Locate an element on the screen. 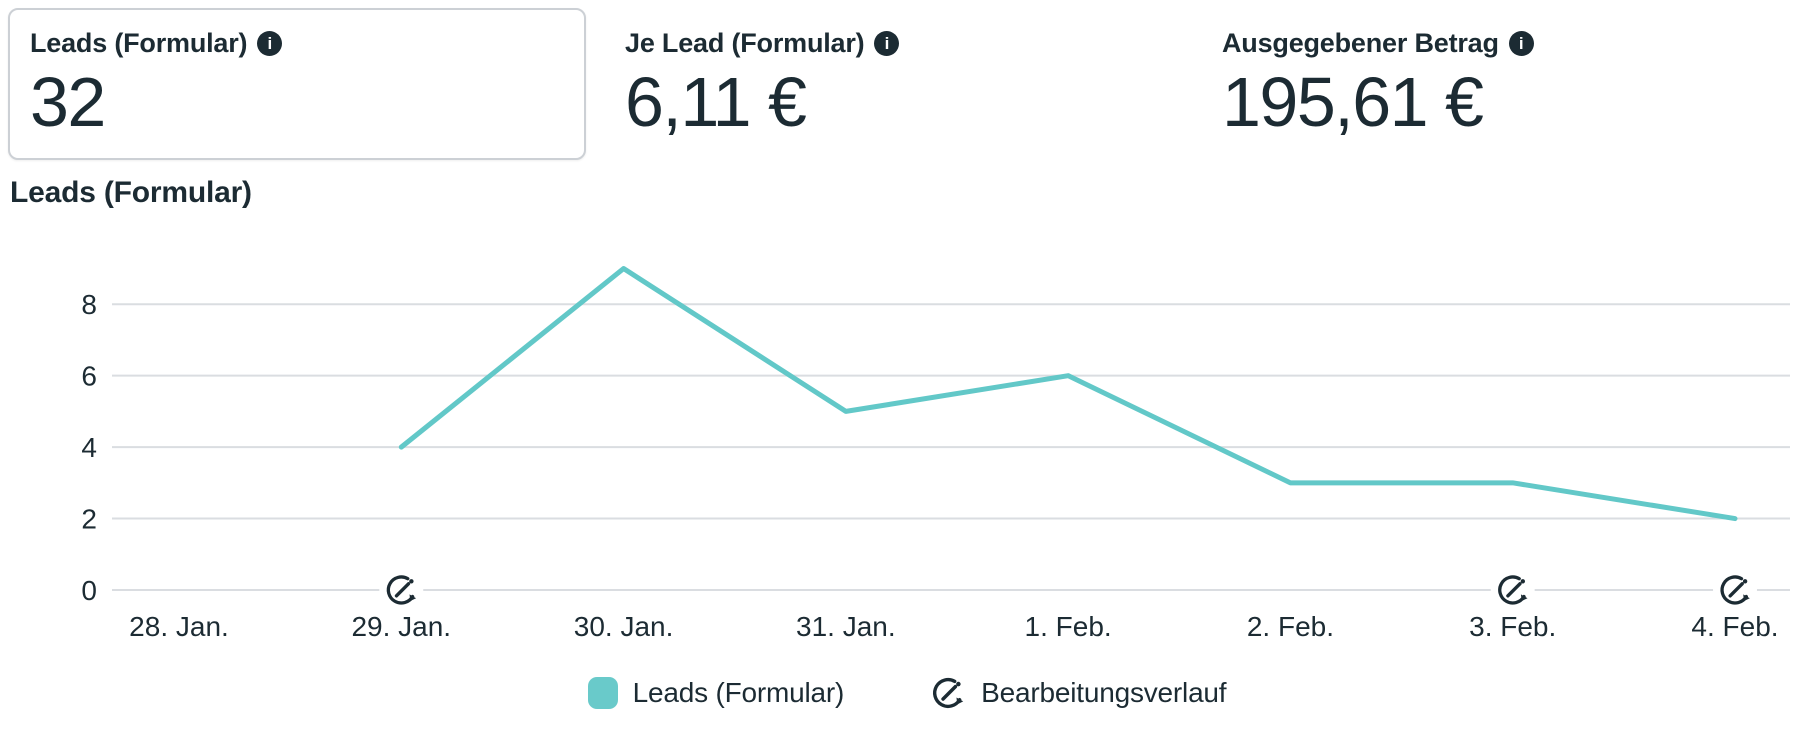 This screenshot has width=1814, height=740. y-axis-tick-labels: 0 2 4 6 8 is located at coordinates (89, 447).